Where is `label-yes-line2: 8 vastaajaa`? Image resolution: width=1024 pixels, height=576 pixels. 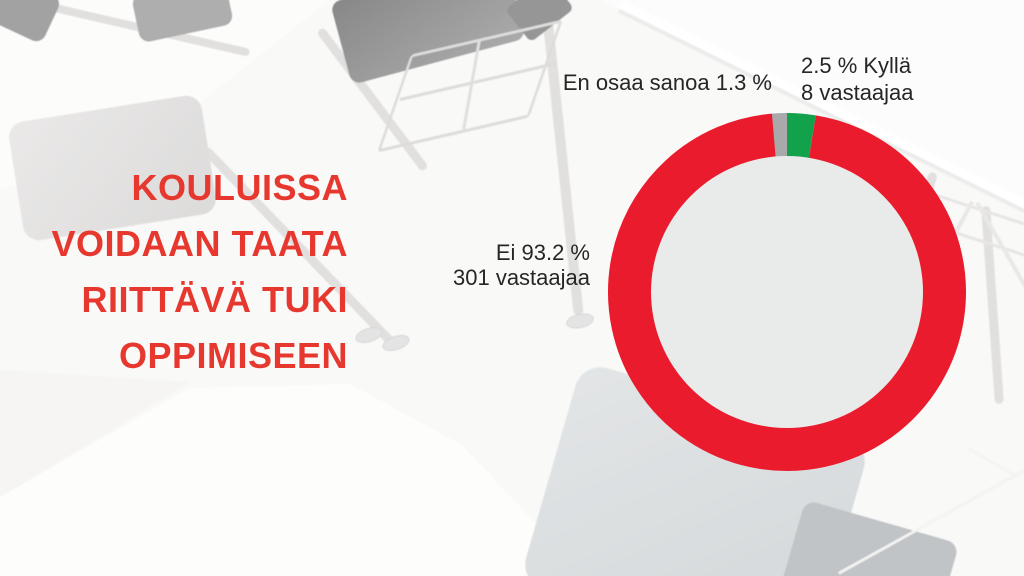
label-yes-line2: 8 vastaajaa is located at coordinates (857, 92).